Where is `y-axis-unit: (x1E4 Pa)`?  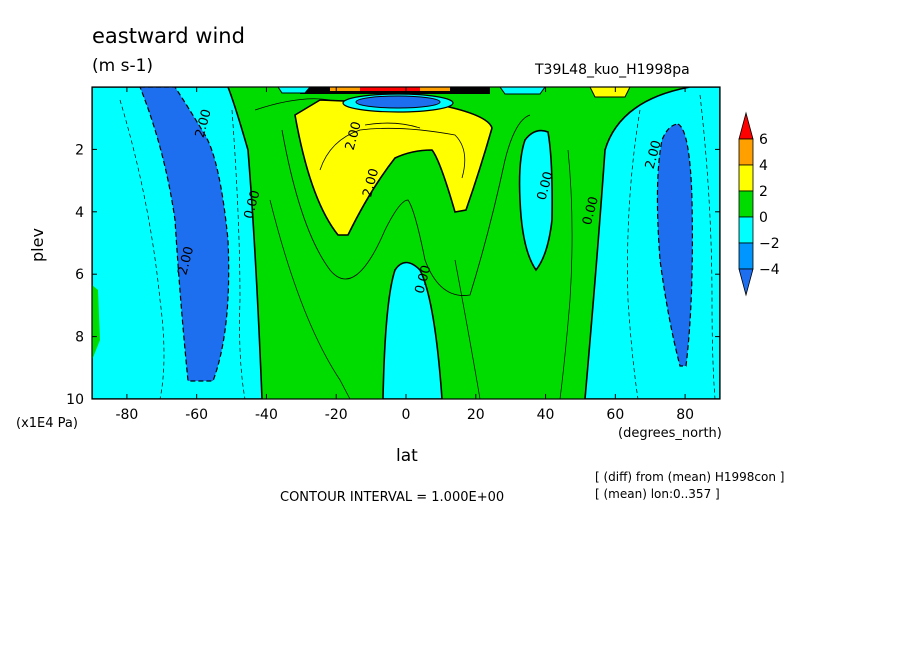
y-axis-unit: (x1E4 Pa) is located at coordinates (47, 423).